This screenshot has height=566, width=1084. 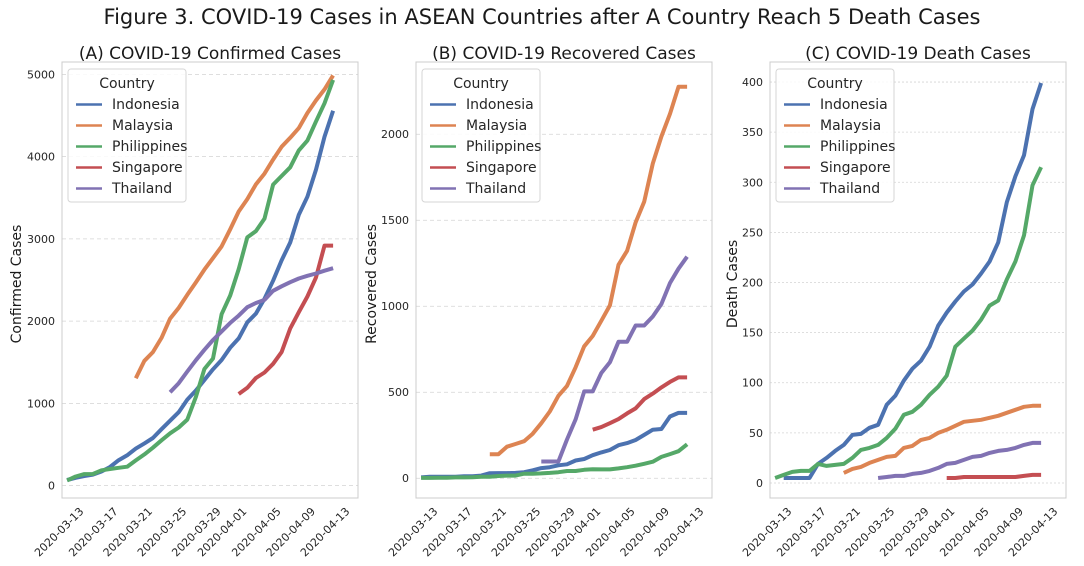 I want to click on y-tick-label: 300, so click(x=752, y=182).